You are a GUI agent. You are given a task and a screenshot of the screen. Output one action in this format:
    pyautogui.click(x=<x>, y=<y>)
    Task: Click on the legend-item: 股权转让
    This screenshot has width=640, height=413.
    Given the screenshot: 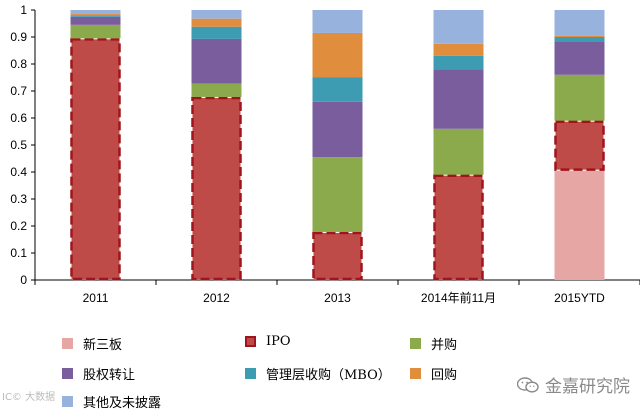 What is the action you would take?
    pyautogui.click(x=98, y=373)
    